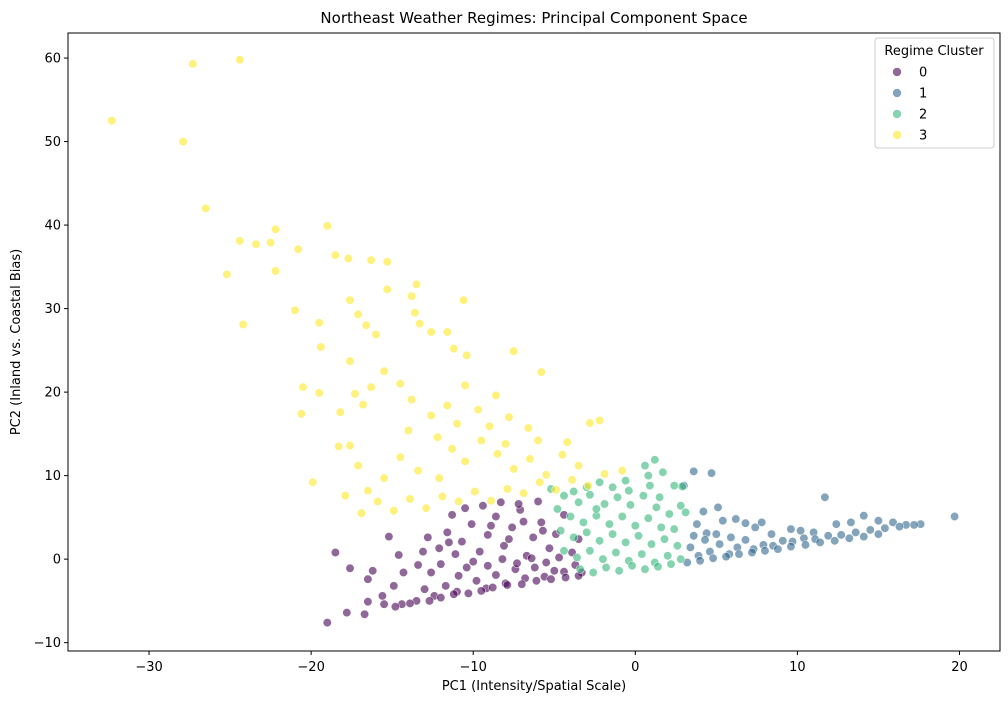 The image size is (1008, 701). Describe the element at coordinates (310, 667) in the screenshot. I see `x-tick-label: −20` at that location.